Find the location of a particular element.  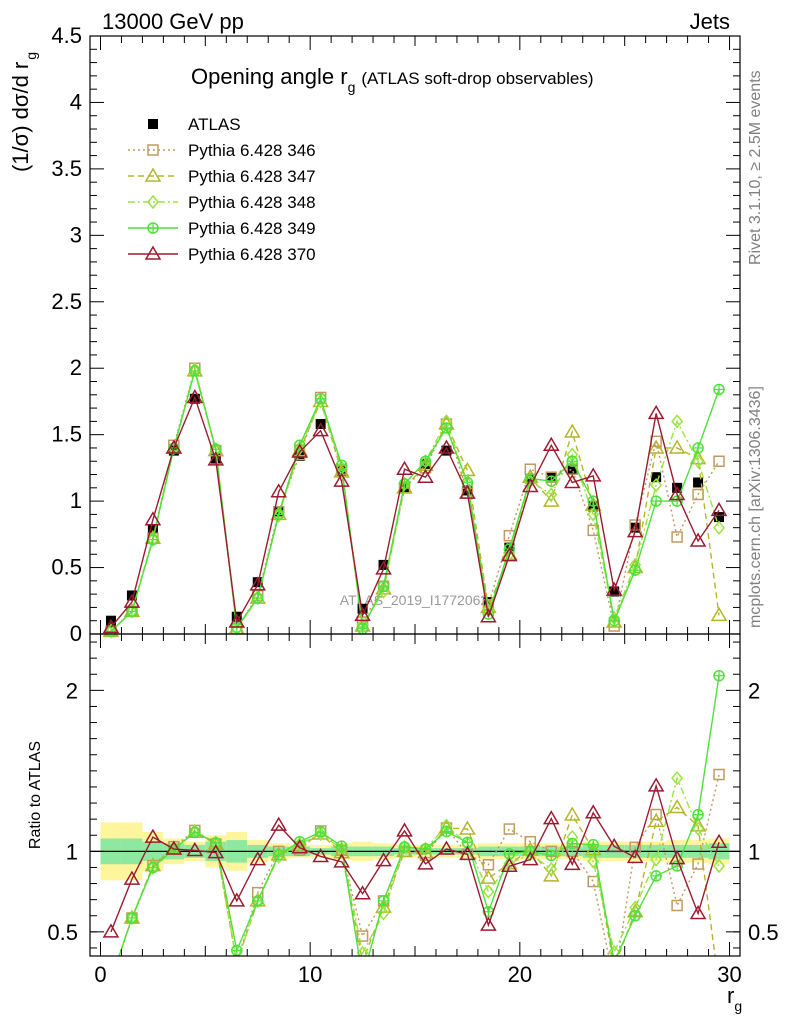

x-axis-label-sub: g is located at coordinates (738, 1006).